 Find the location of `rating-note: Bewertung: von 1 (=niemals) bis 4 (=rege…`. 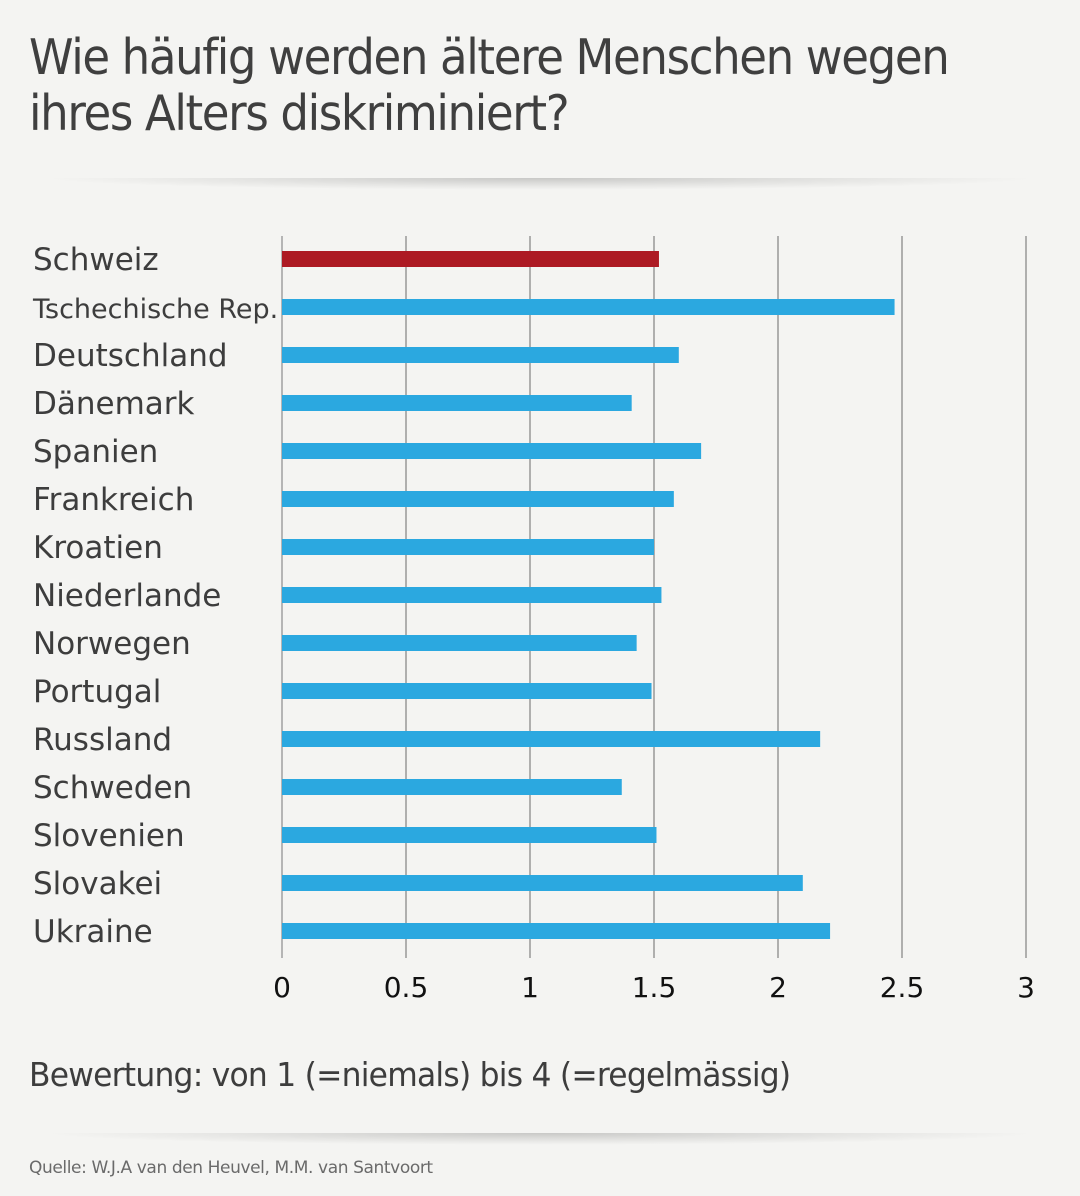

rating-note: Bewertung: von 1 (=niemals) bis 4 (=rege… is located at coordinates (410, 1074).